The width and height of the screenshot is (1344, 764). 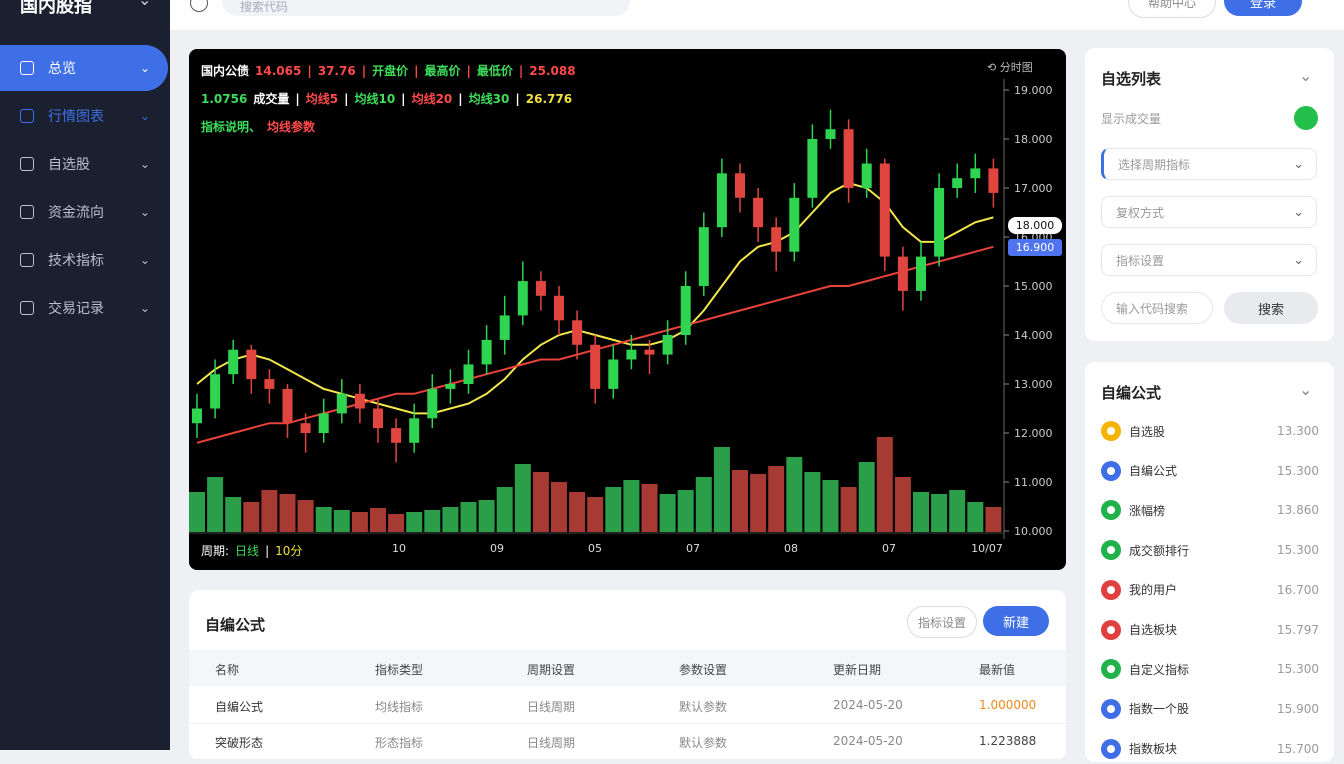 I want to click on list-item: 指数一个股 15.900, so click(x=1210, y=709).